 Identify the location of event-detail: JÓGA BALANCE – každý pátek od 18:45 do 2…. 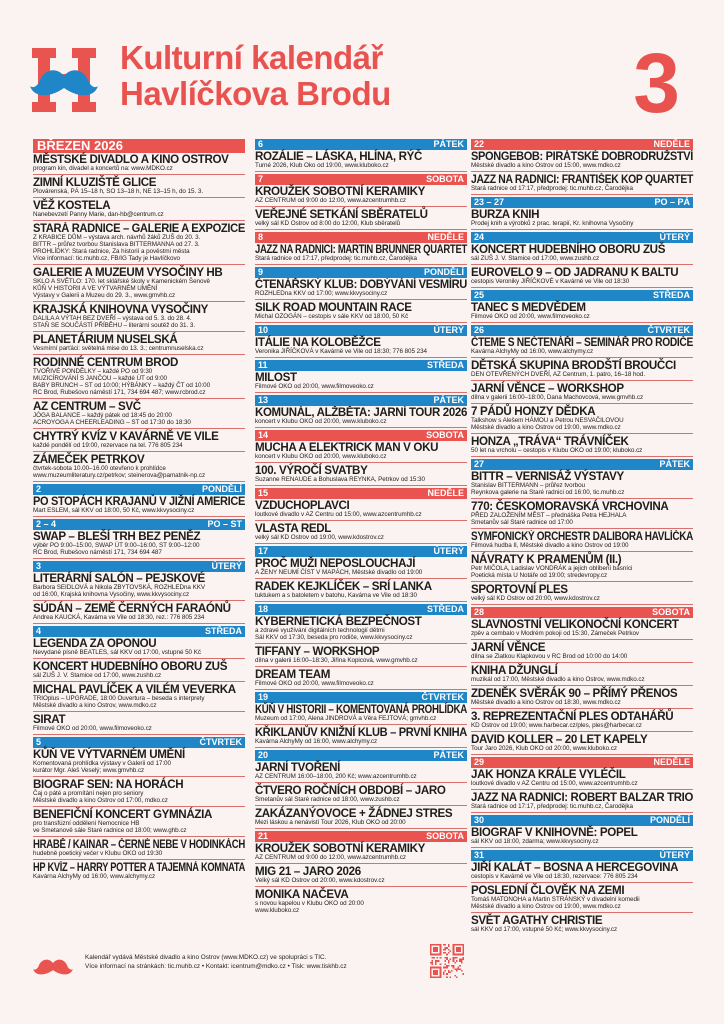
(102, 415).